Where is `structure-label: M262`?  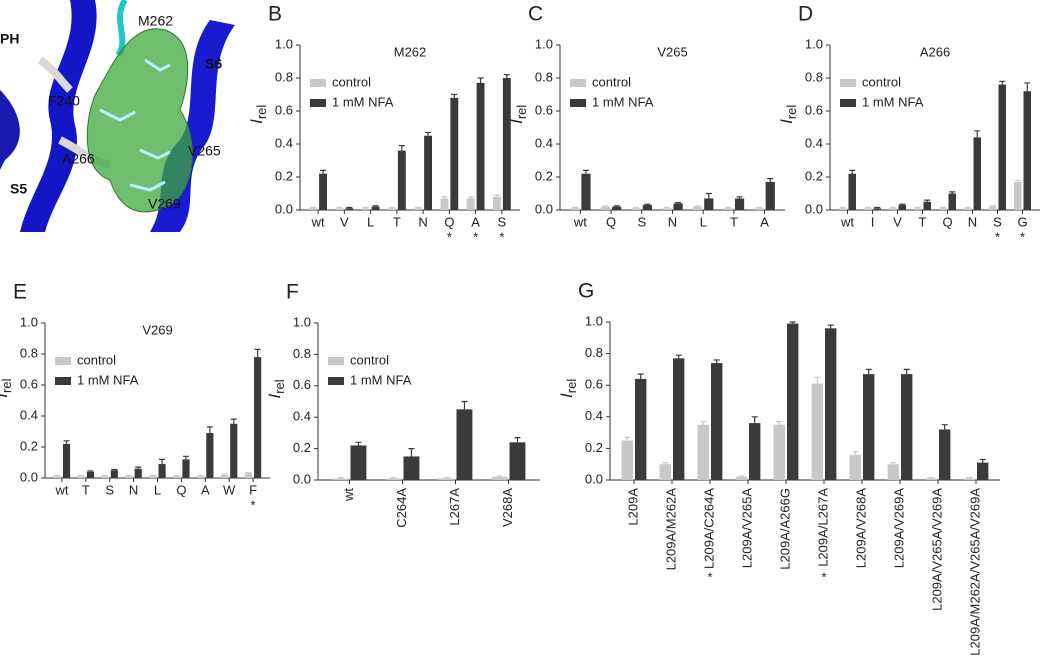
structure-label: M262 is located at coordinates (155, 21).